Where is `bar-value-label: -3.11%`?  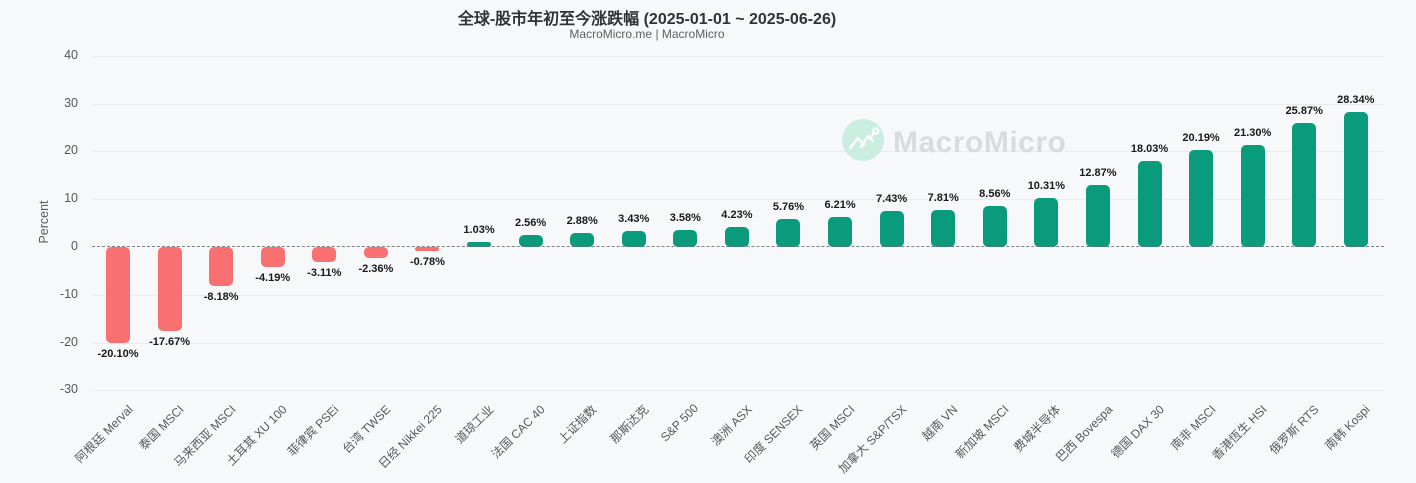 bar-value-label: -3.11% is located at coordinates (324, 272).